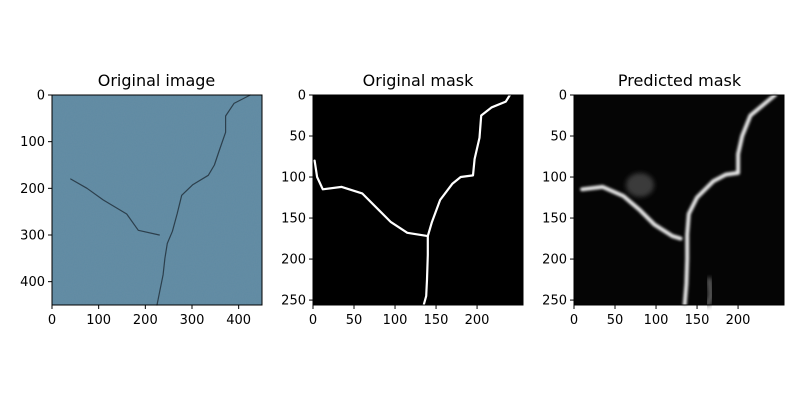 The image size is (800, 400). I want to click on panel-title: Predicted mask, so click(680, 80).